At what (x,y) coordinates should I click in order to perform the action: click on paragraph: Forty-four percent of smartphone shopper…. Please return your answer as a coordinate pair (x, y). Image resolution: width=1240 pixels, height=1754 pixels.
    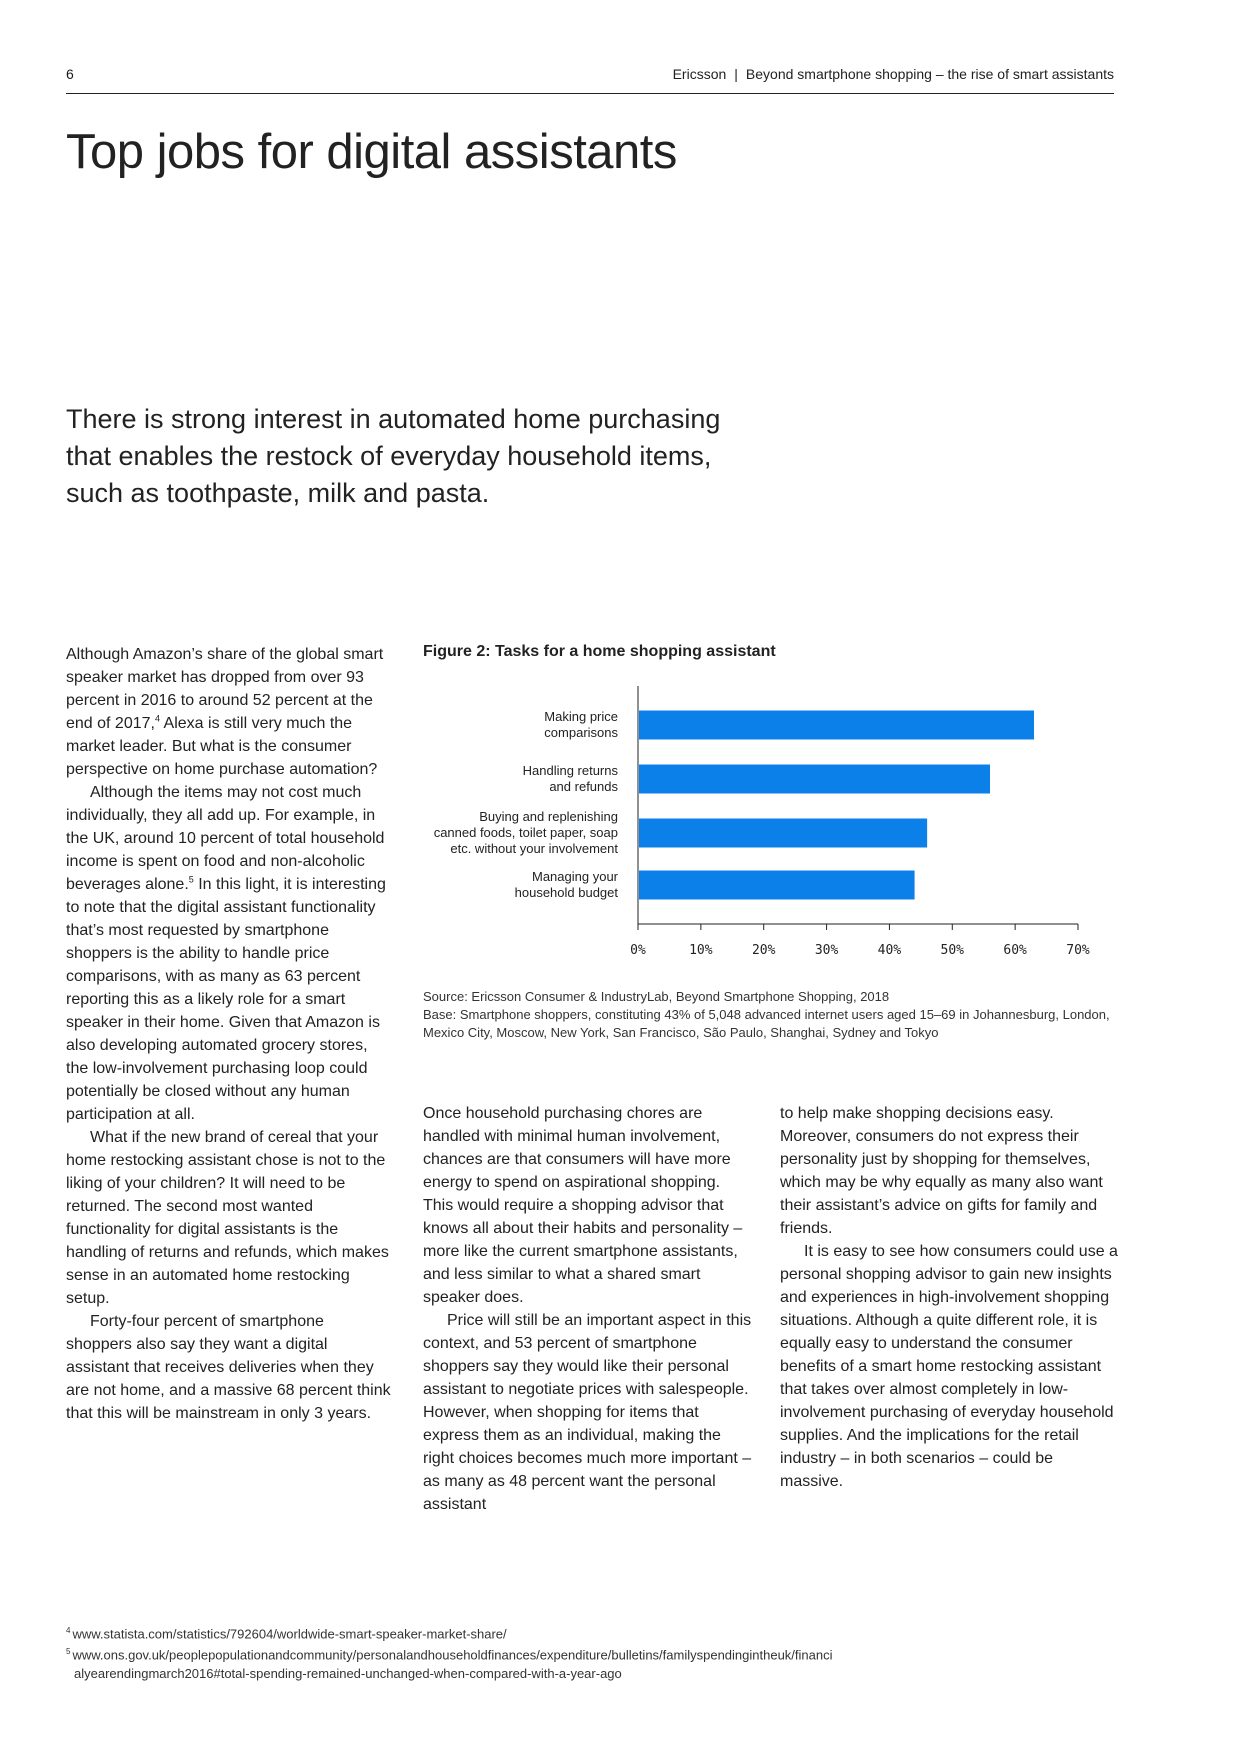
    Looking at the image, I should click on (228, 1367).